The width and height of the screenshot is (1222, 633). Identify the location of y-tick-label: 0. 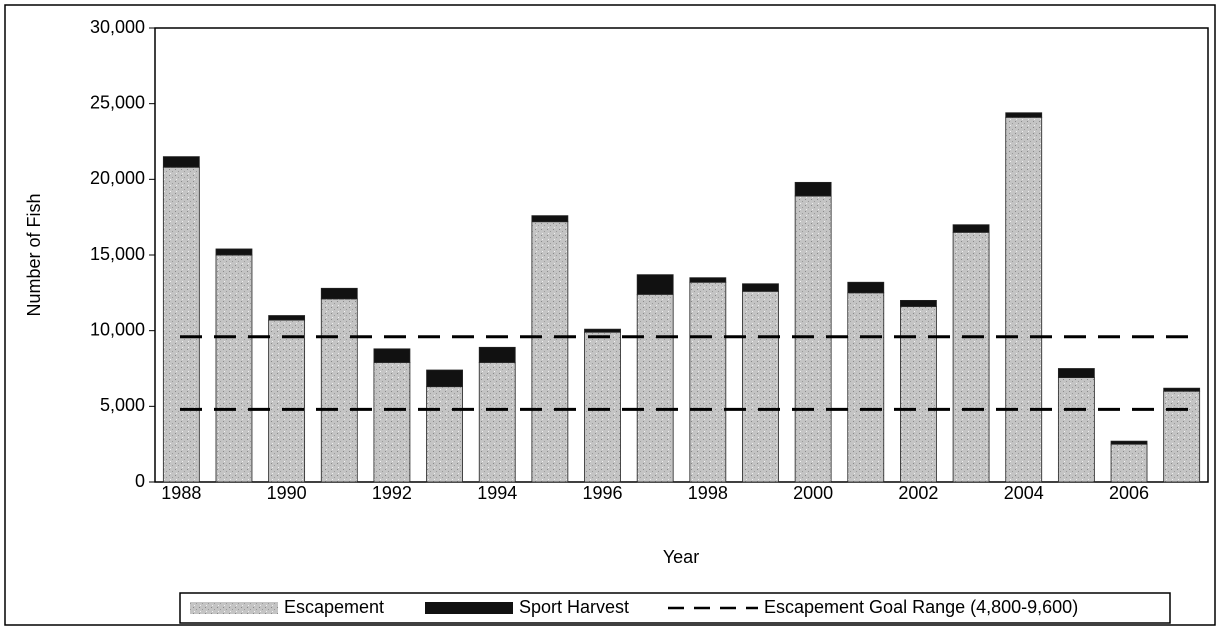
(140, 481).